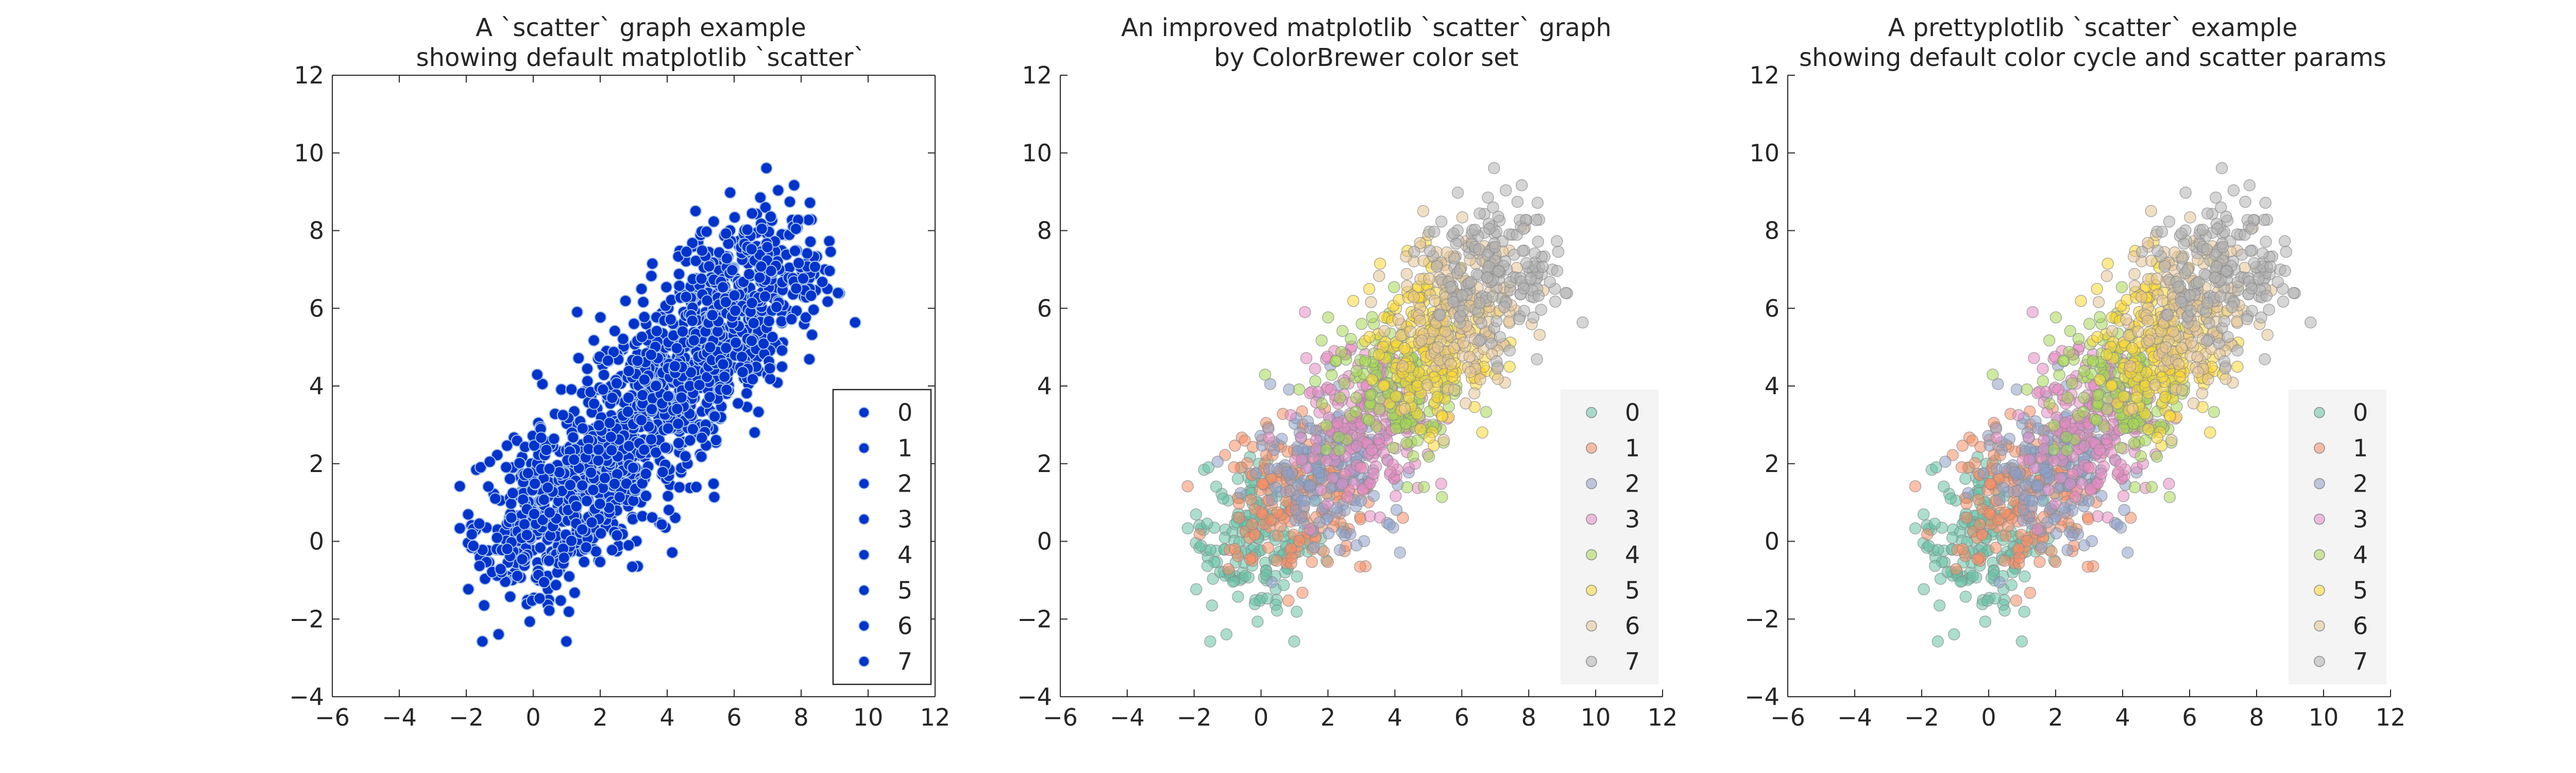 The image size is (2576, 773). Describe the element at coordinates (1327, 717) in the screenshot. I see `x-tick-label: 2` at that location.